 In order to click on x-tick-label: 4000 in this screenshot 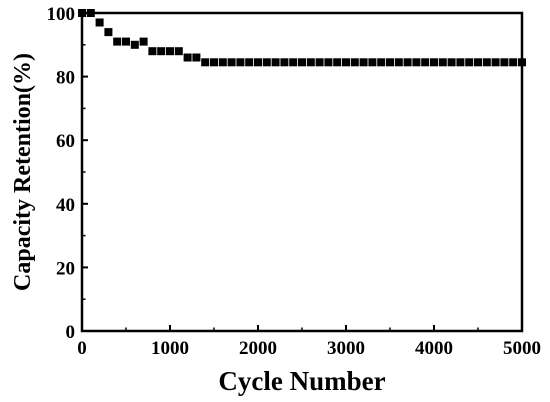, I will do `click(434, 348)`.